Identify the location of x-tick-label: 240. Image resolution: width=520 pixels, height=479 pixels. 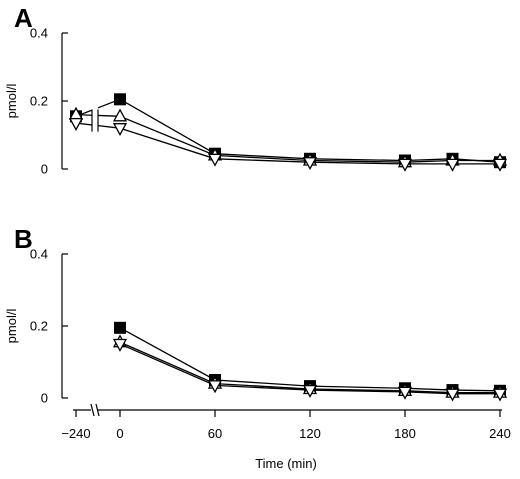
(500, 433).